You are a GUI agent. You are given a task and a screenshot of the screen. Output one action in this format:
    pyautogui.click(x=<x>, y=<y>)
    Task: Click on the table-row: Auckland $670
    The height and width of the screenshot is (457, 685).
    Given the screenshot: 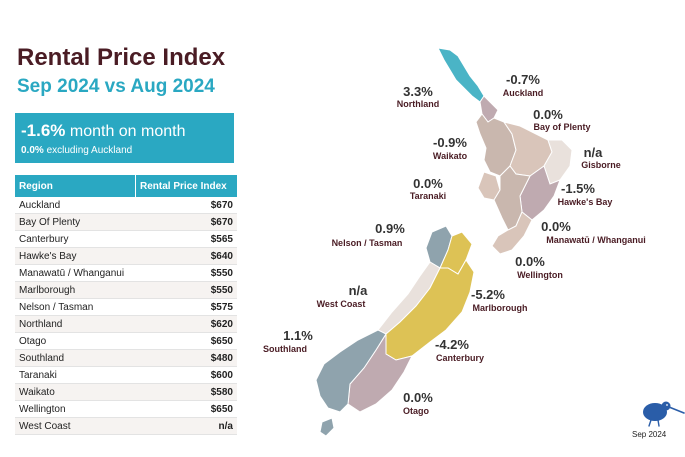 What is the action you would take?
    pyautogui.click(x=126, y=205)
    